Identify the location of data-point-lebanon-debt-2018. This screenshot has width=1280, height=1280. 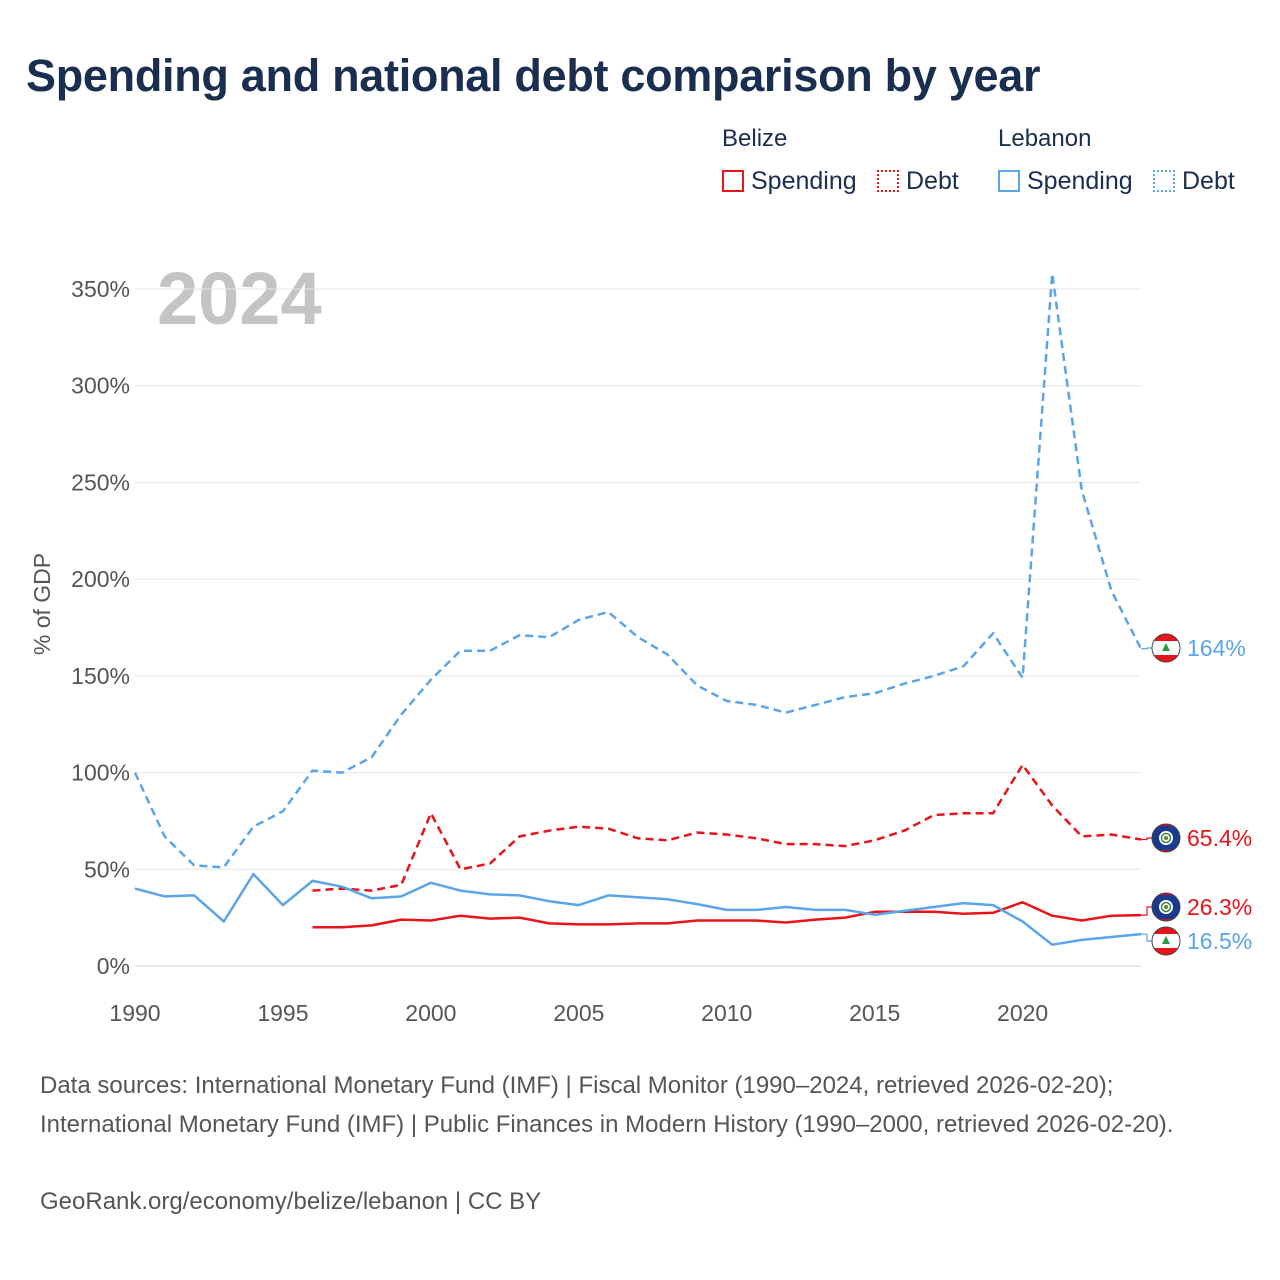
(963, 666).